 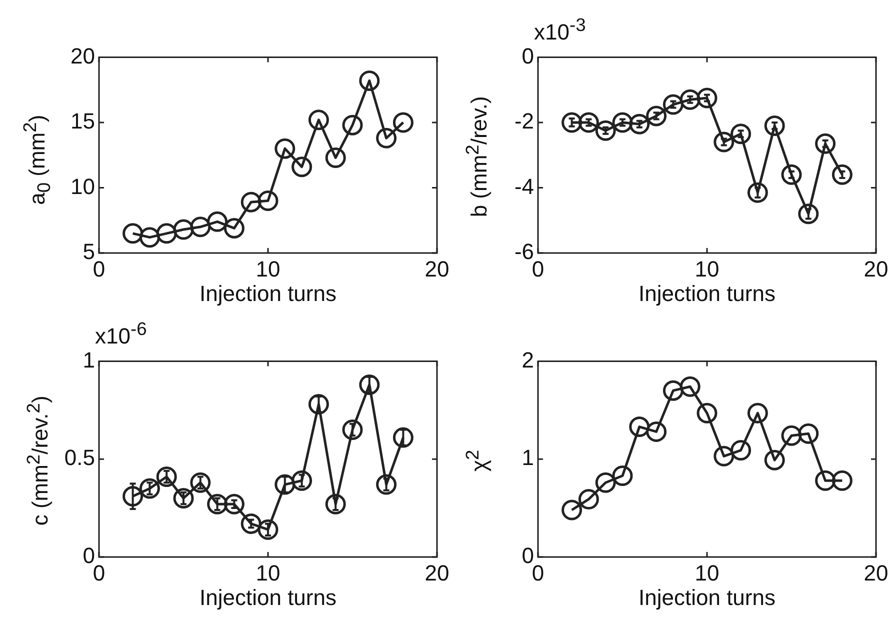 I want to click on y-tick-label: 20, so click(x=82, y=55).